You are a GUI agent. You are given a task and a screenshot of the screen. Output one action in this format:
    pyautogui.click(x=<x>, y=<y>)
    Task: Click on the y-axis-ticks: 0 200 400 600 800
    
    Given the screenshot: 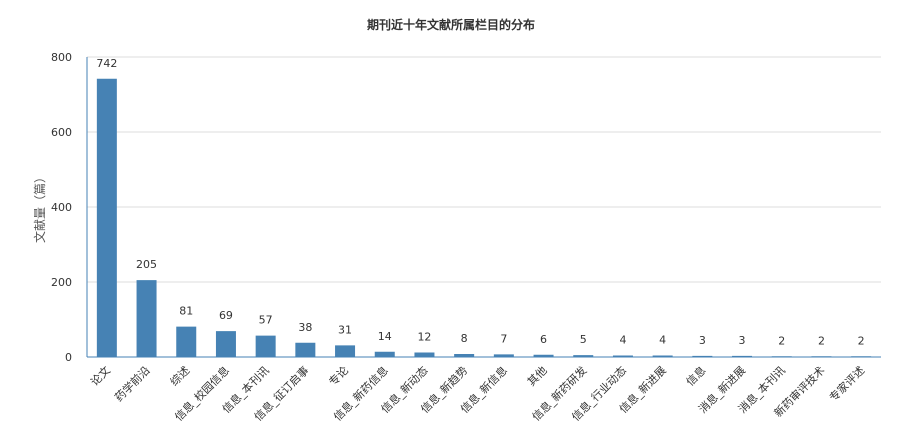 What is the action you would take?
    pyautogui.click(x=61, y=207)
    